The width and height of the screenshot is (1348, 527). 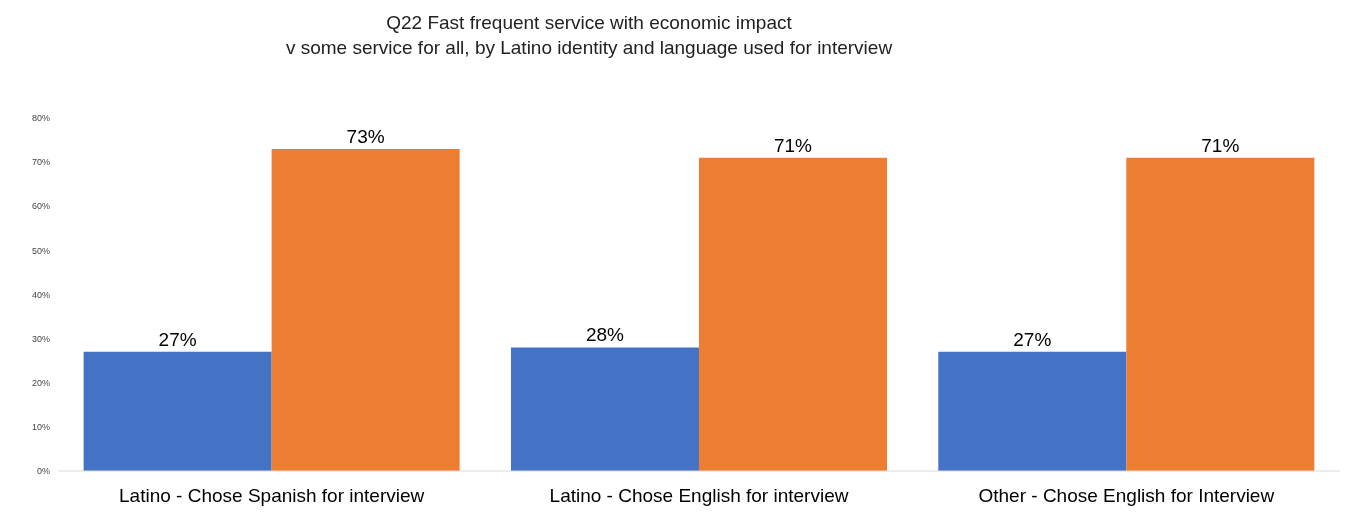 I want to click on y-tick-label: 40%, so click(x=40, y=294).